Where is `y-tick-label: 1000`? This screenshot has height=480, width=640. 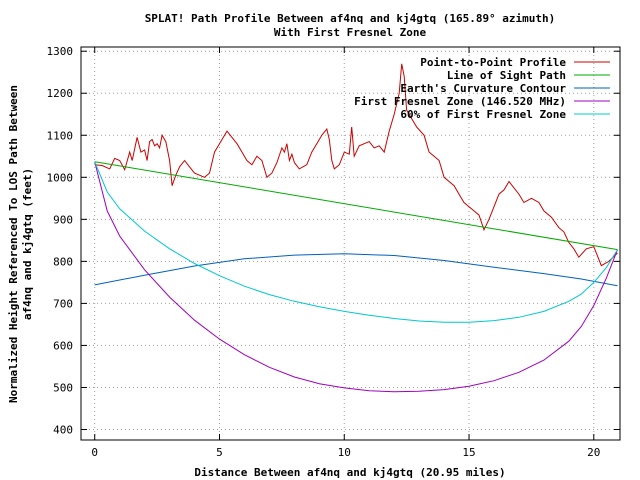 y-tick-label: 1000 is located at coordinates (60, 177).